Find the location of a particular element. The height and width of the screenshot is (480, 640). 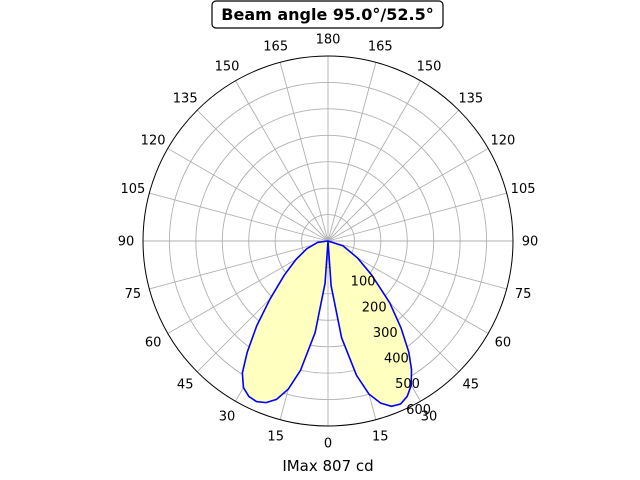

radial-tick-labels: 100 200 300 400 500 600 is located at coordinates (391, 346).